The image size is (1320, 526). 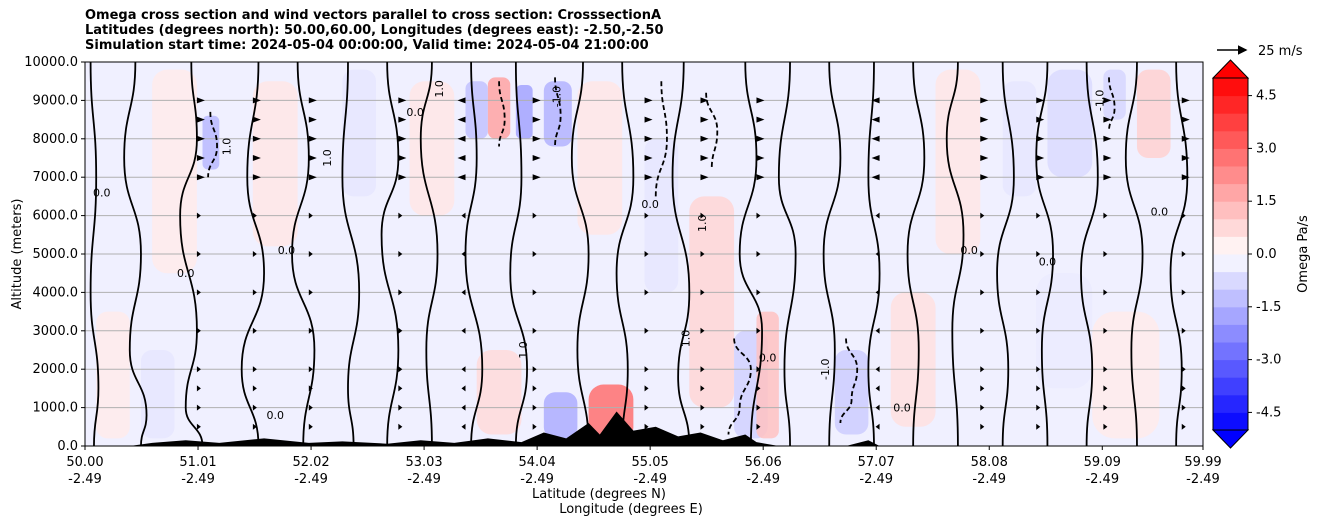 What do you see at coordinates (56, 100) in the screenshot?
I see `y-tick-label: 9000.0` at bounding box center [56, 100].